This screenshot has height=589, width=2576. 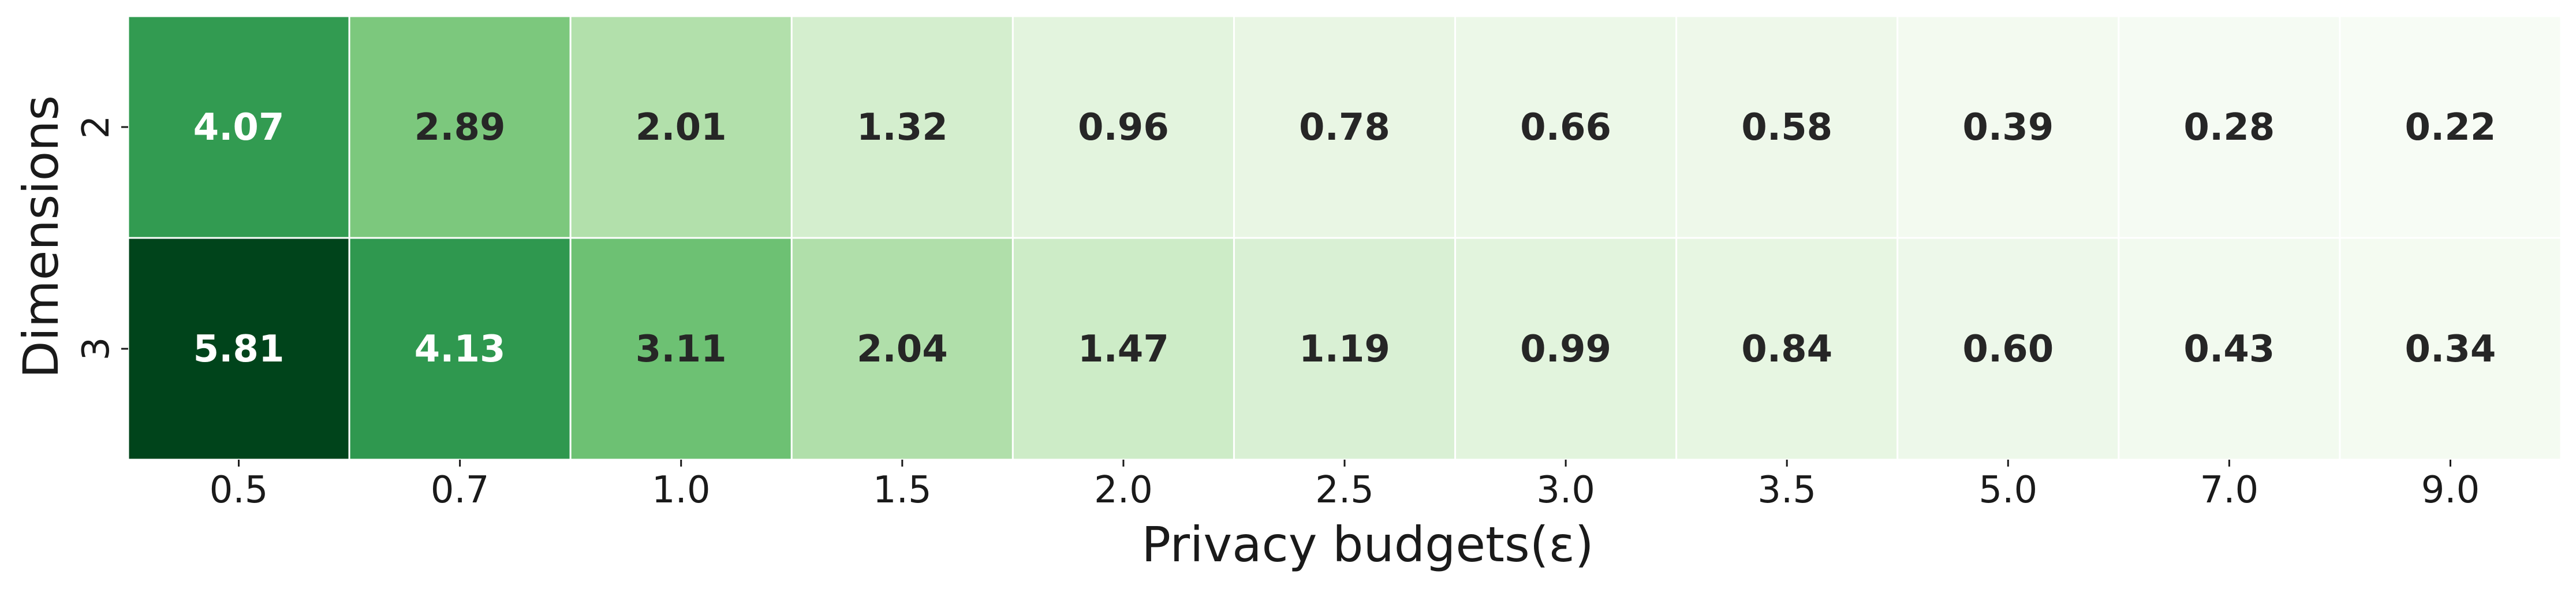 I want to click on cell-value-label: 1.47, so click(x=1123, y=349).